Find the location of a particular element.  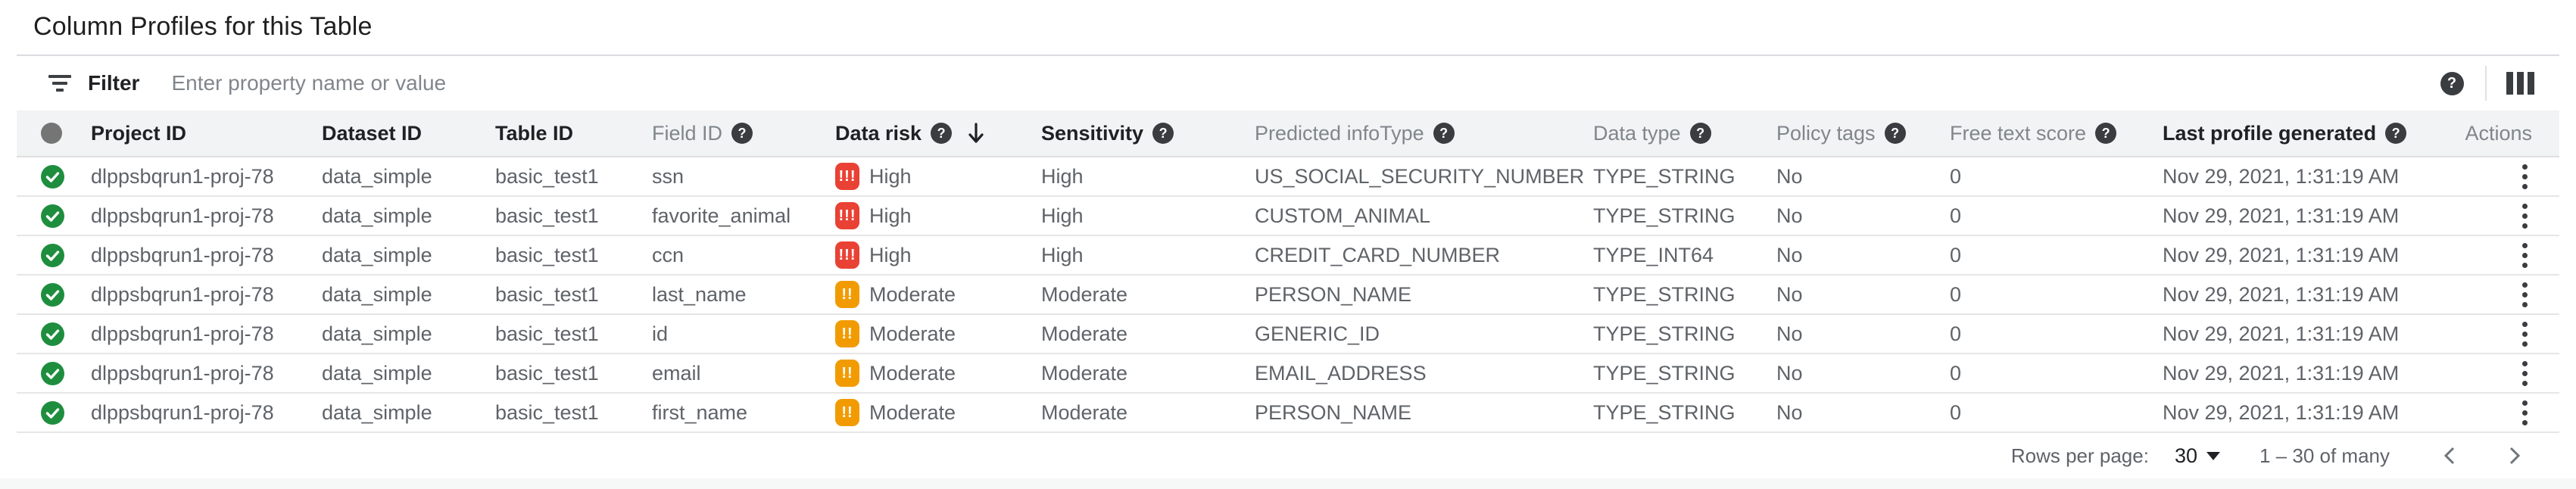

cell-field_id: email is located at coordinates (676, 373).